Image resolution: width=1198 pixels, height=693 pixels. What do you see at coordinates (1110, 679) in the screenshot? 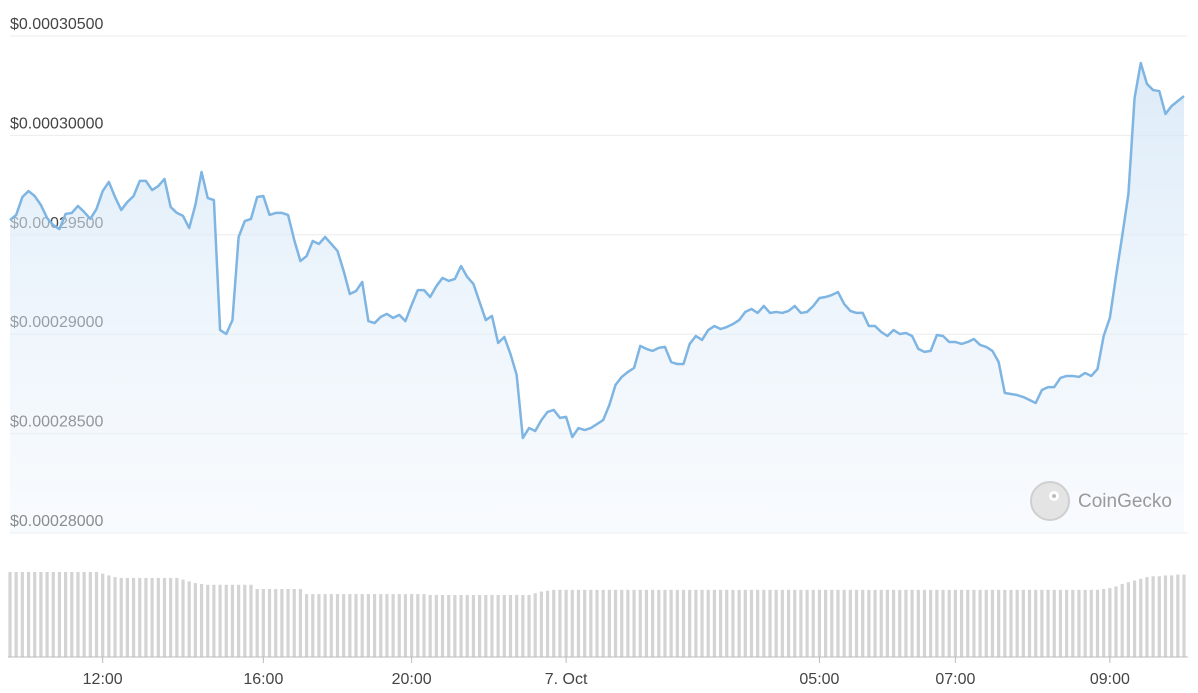
I see `x-tick-label: 09:00` at bounding box center [1110, 679].